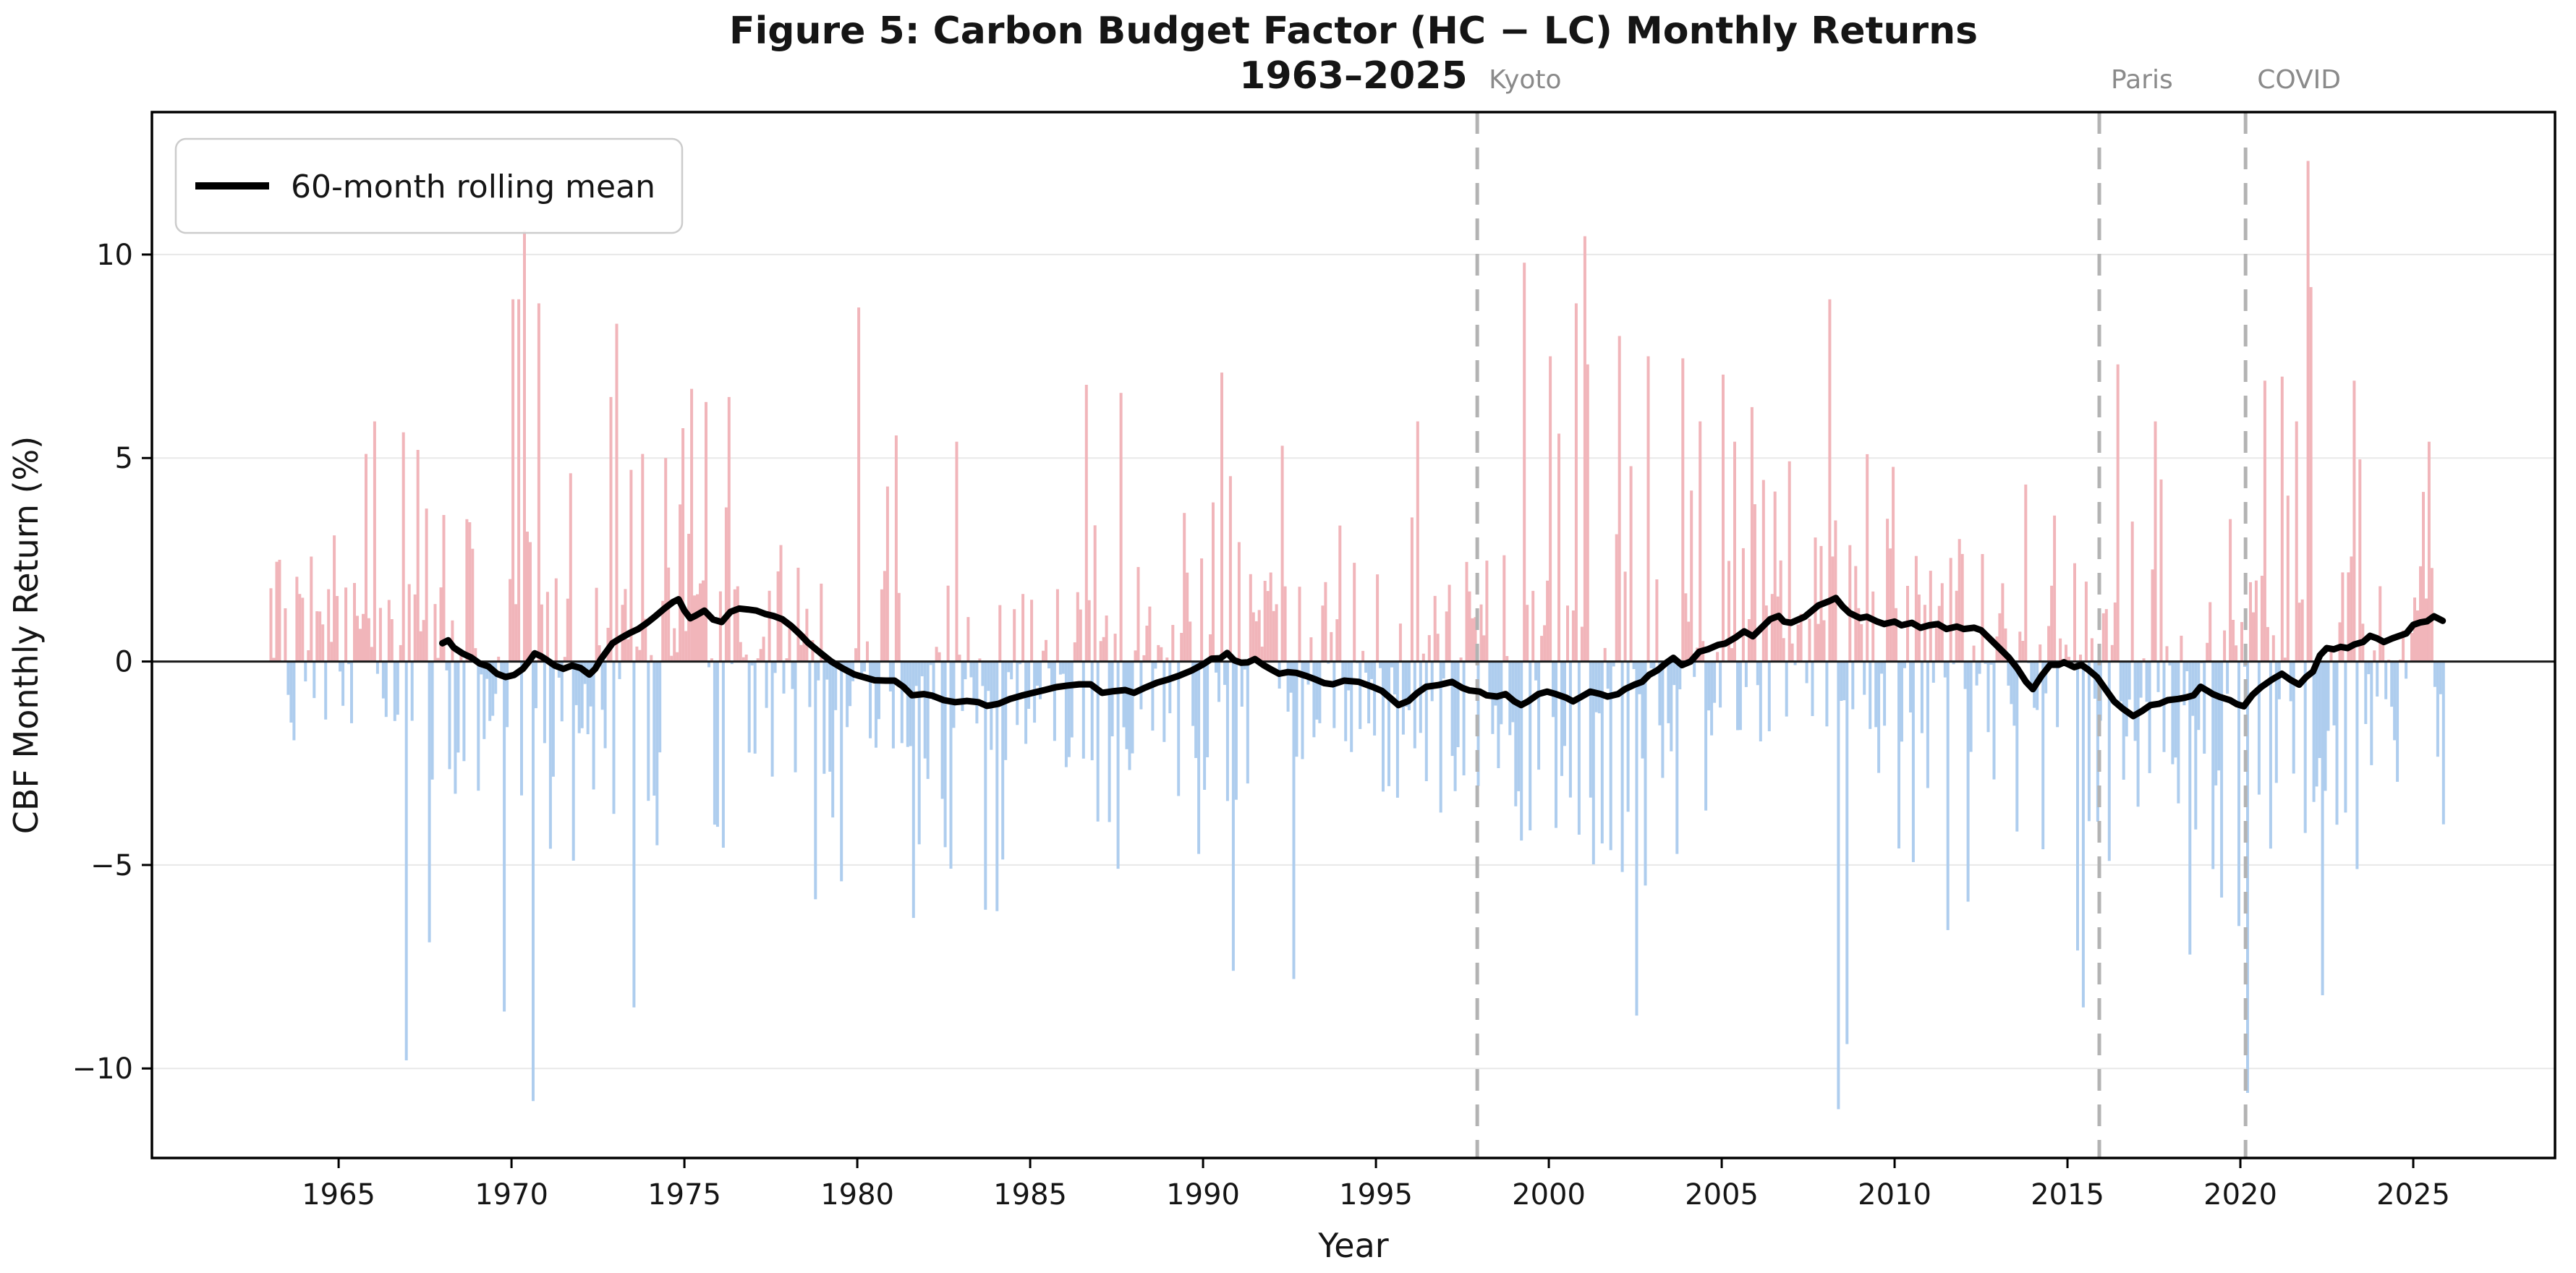  I want to click on x-tick-label-2005: 2005, so click(1722, 1195).